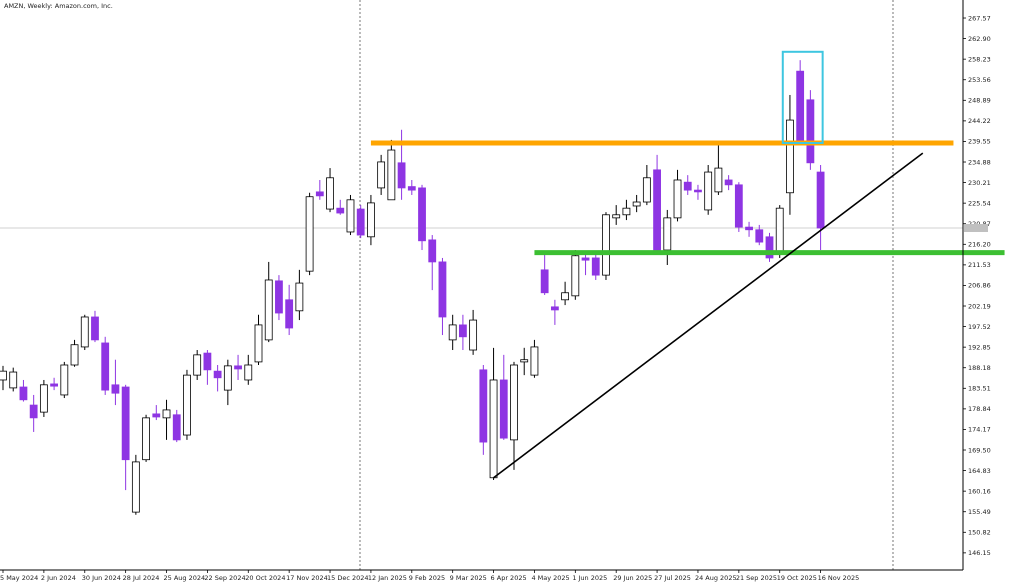 The image size is (1024, 587). What do you see at coordinates (979, 409) in the screenshot?
I see `y-tick-label: 178.84` at bounding box center [979, 409].